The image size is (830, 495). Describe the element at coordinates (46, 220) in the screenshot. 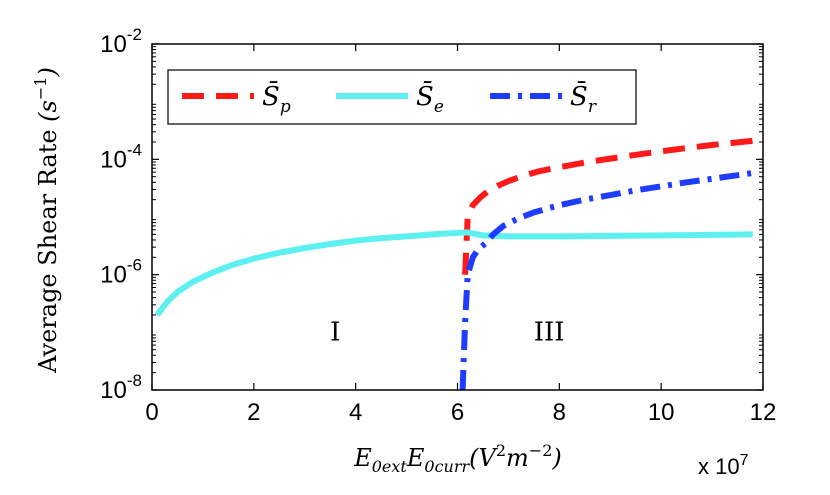

I see `y-axis-label: Average Shear Rate (s−1)` at that location.